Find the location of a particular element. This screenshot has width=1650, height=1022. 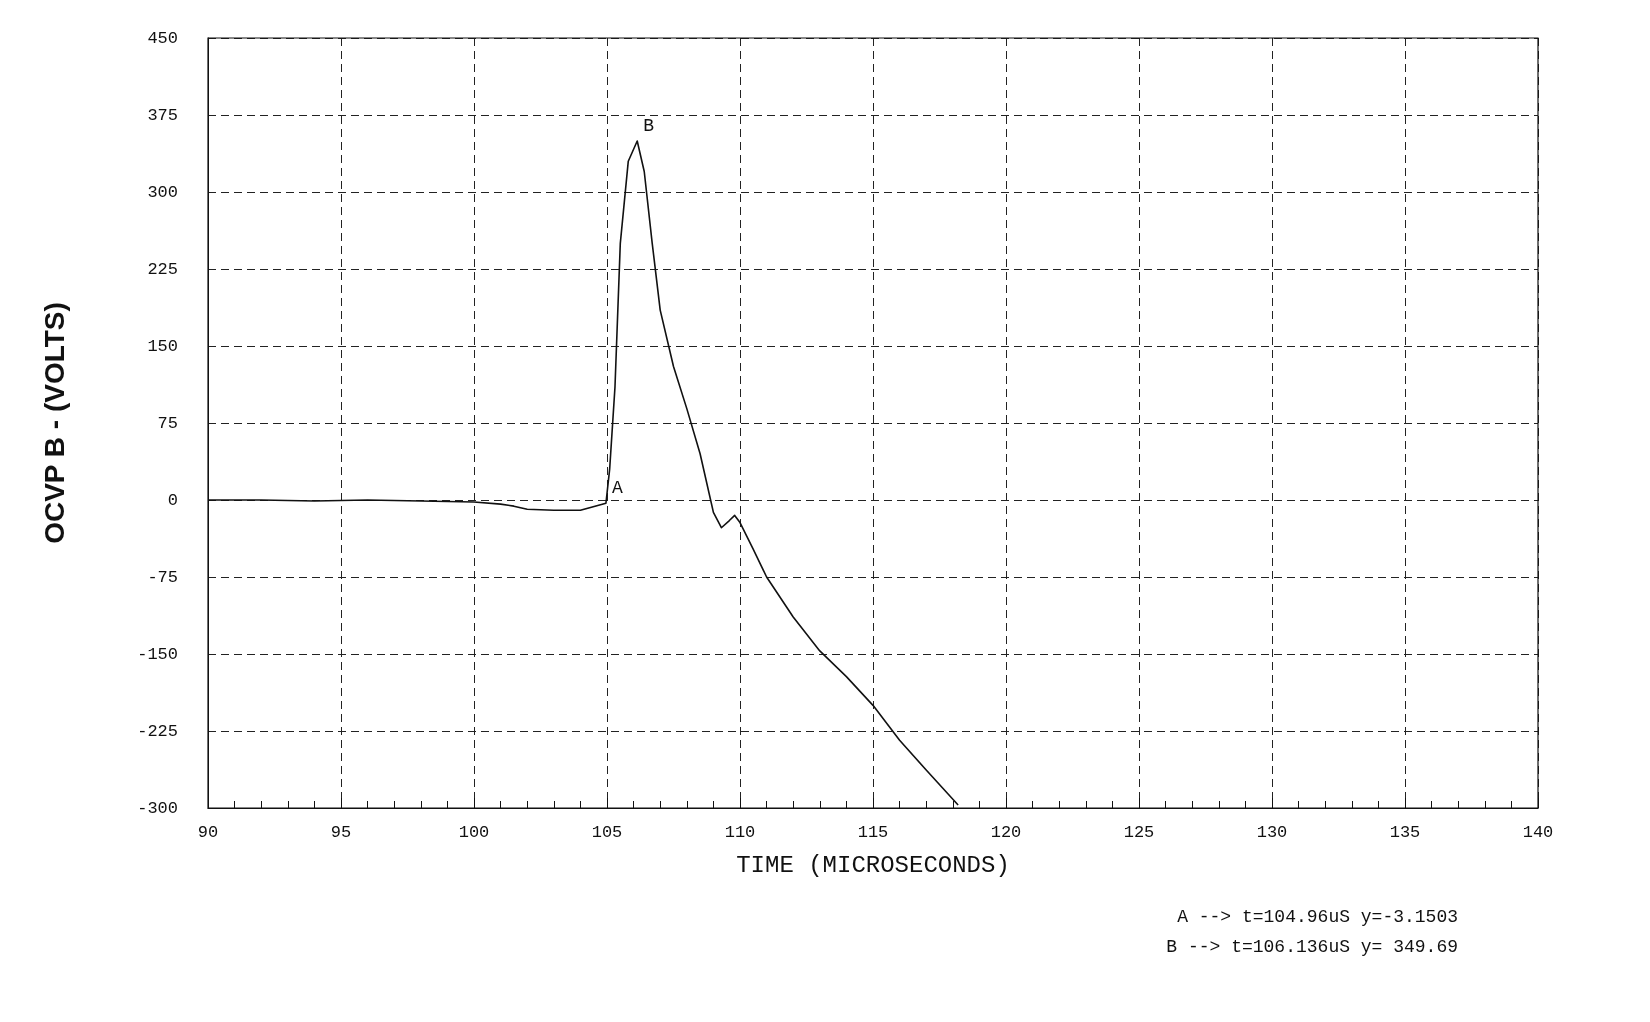

y-tick-label: -225 is located at coordinates (157, 731).